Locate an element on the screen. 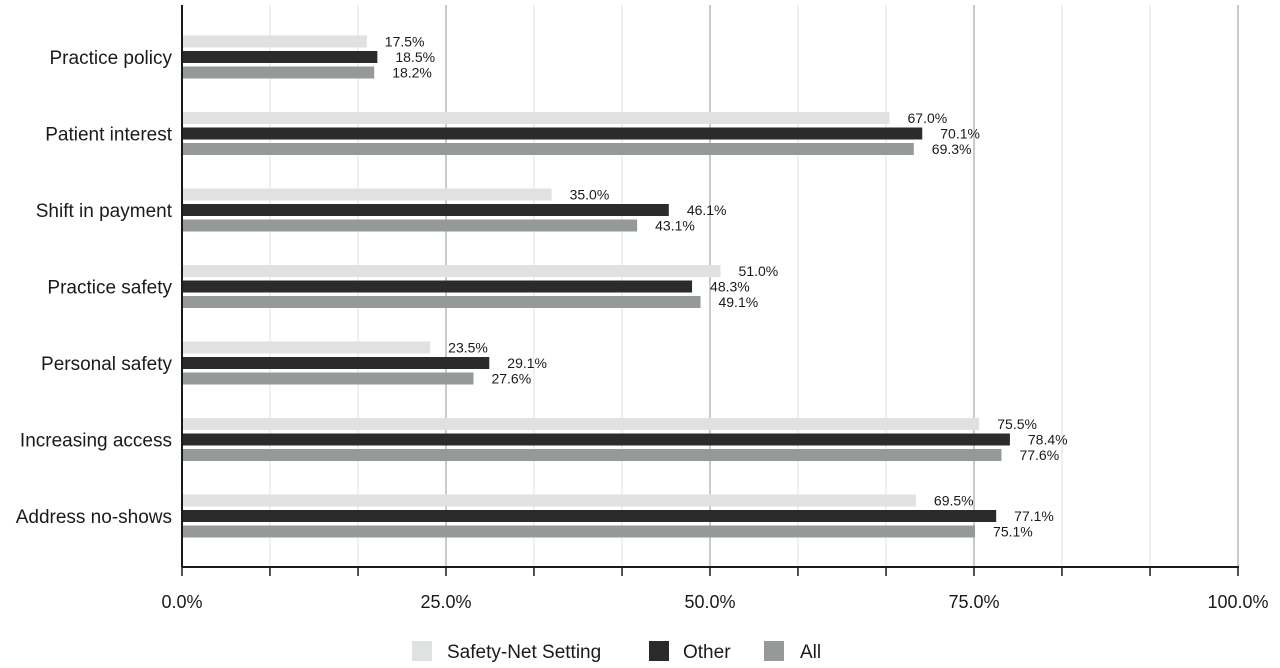 The height and width of the screenshot is (668, 1280). data-label: 27.6% is located at coordinates (511, 379).